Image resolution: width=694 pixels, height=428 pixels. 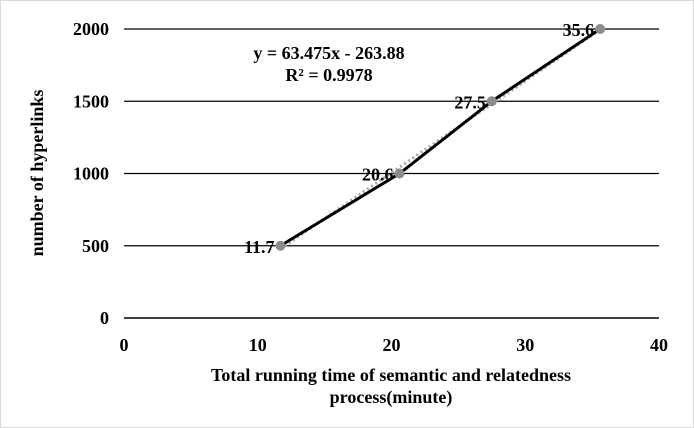 I want to click on data-label: 35.6, so click(x=579, y=30).